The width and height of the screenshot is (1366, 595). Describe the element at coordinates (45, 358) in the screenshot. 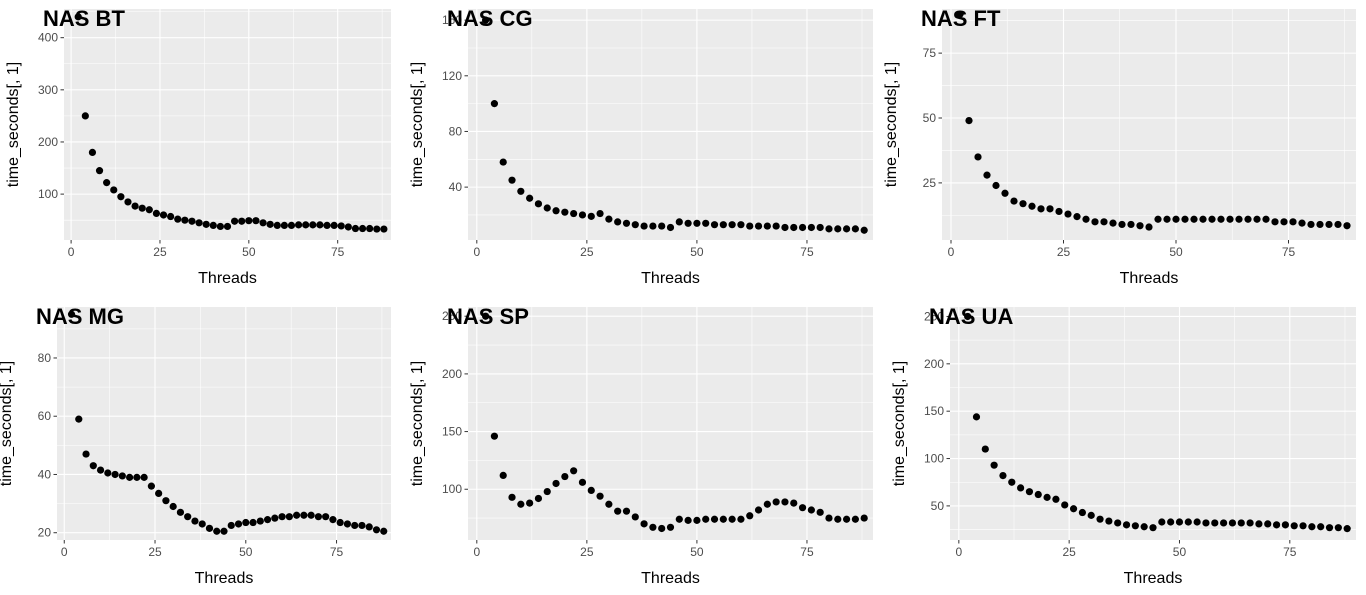

I see `y-tick-label: 80` at that location.